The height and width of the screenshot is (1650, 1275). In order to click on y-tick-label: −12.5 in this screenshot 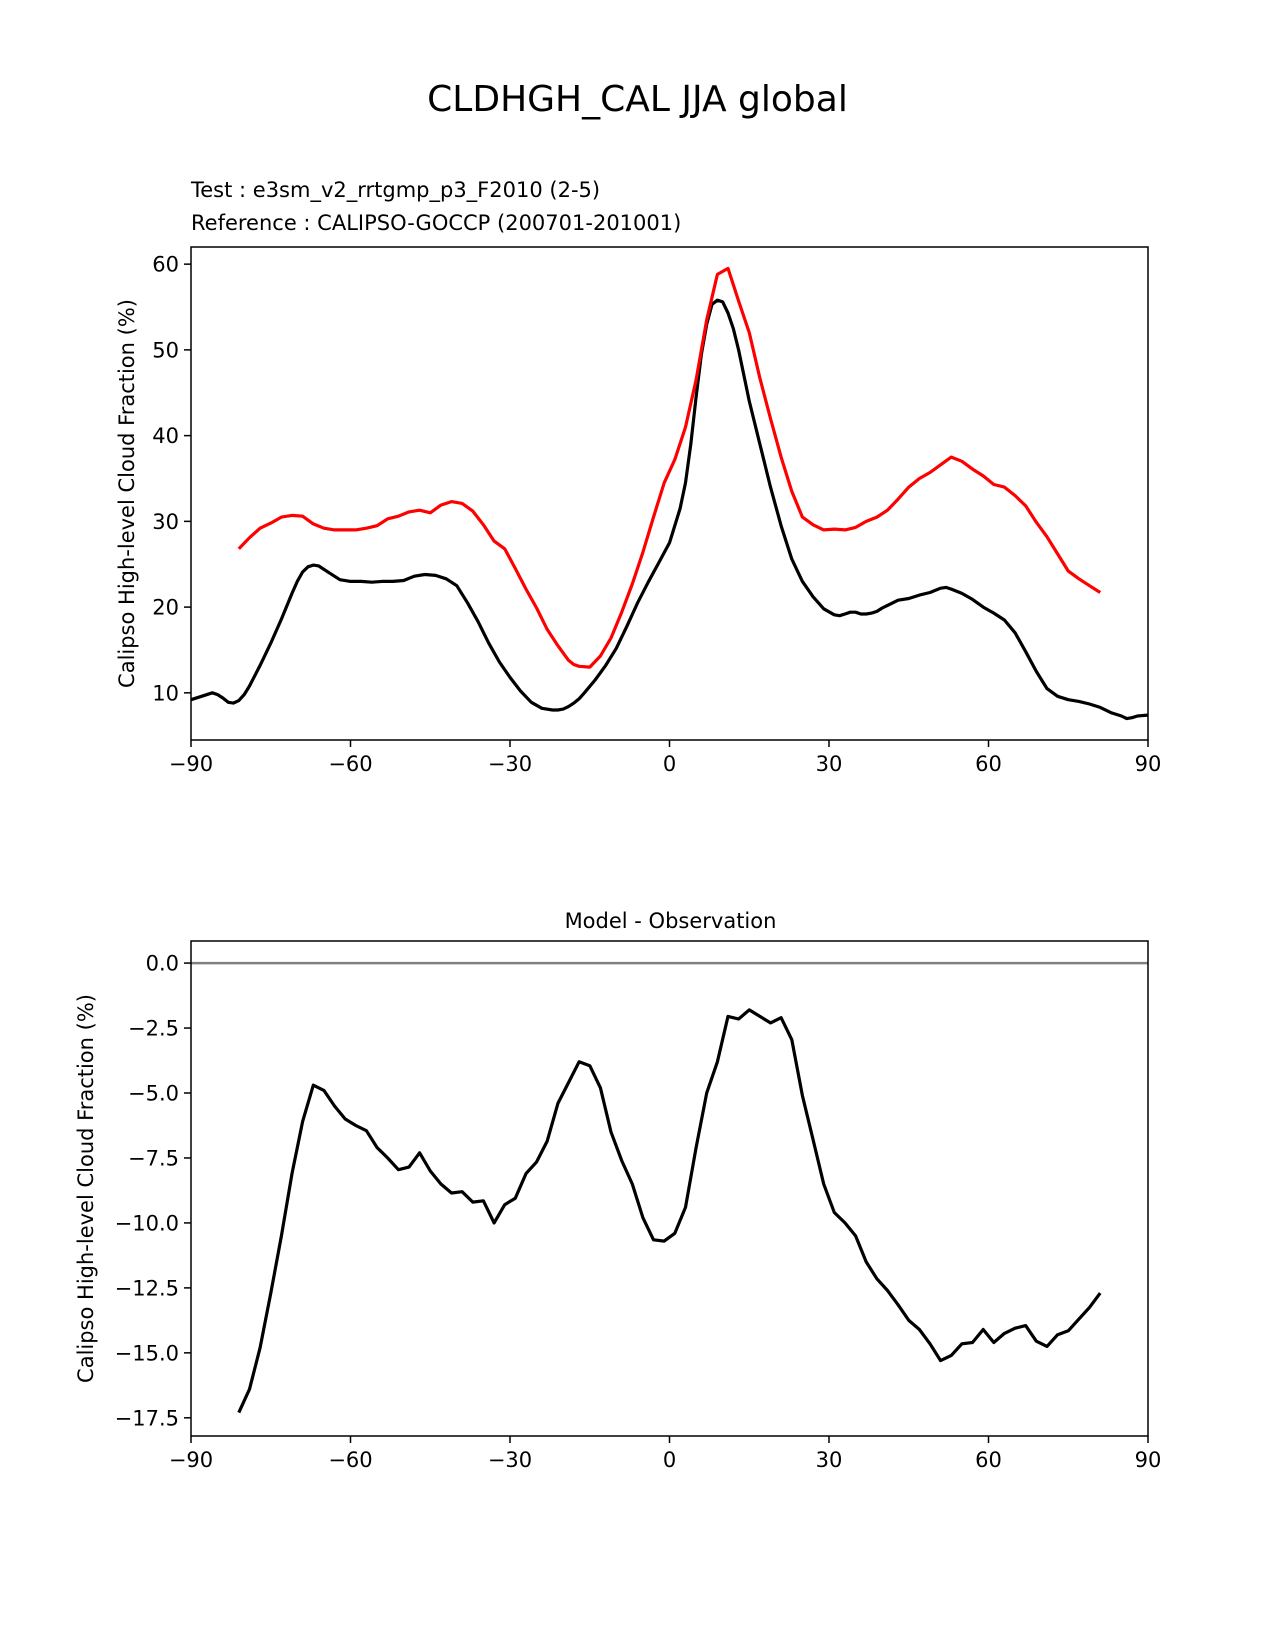, I will do `click(147, 1288)`.